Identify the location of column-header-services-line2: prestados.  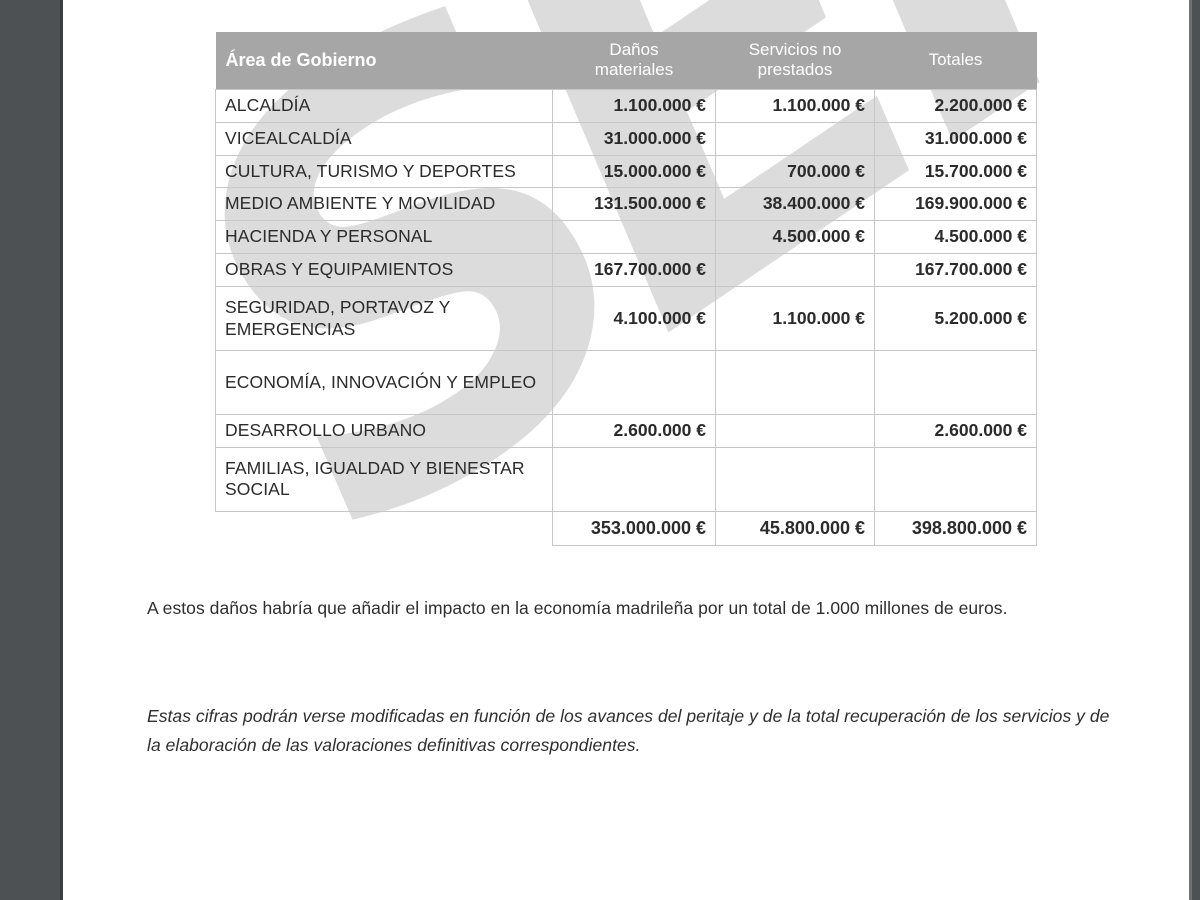
(795, 70).